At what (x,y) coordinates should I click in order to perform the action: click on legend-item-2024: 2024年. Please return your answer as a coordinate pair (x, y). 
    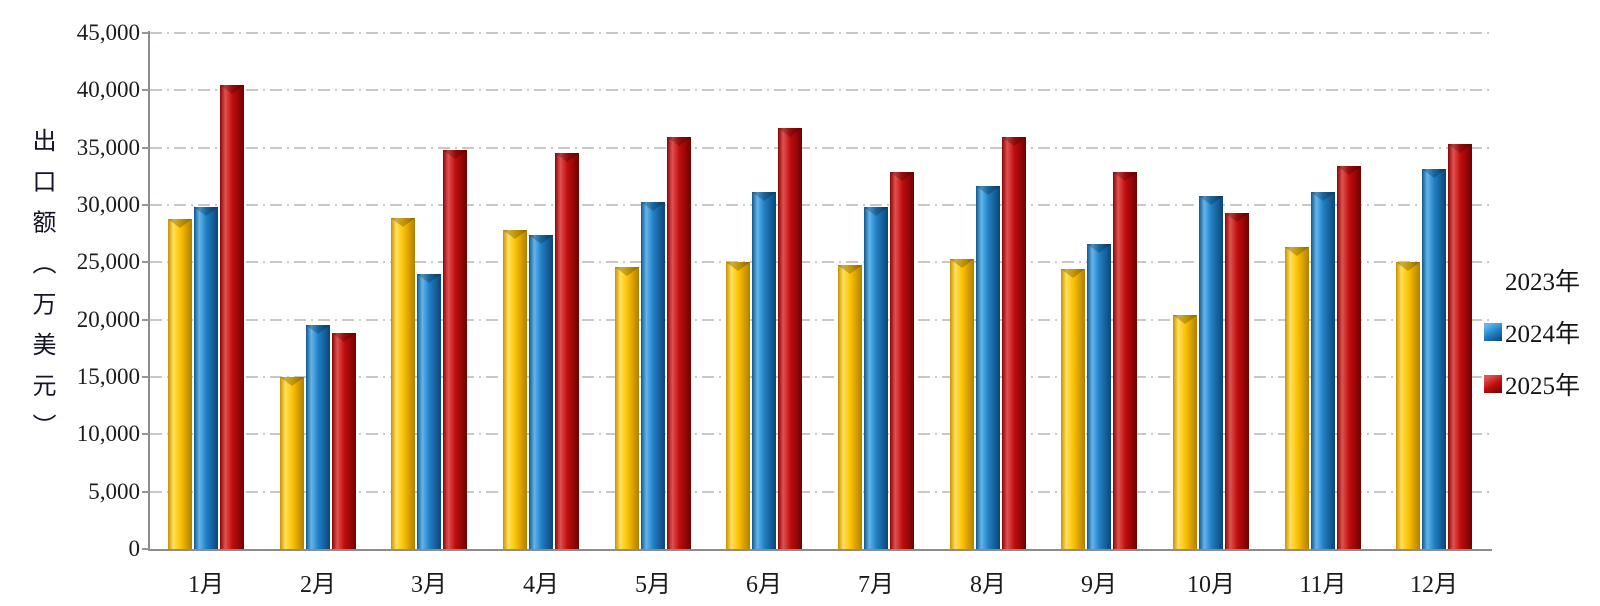
    Looking at the image, I should click on (1532, 333).